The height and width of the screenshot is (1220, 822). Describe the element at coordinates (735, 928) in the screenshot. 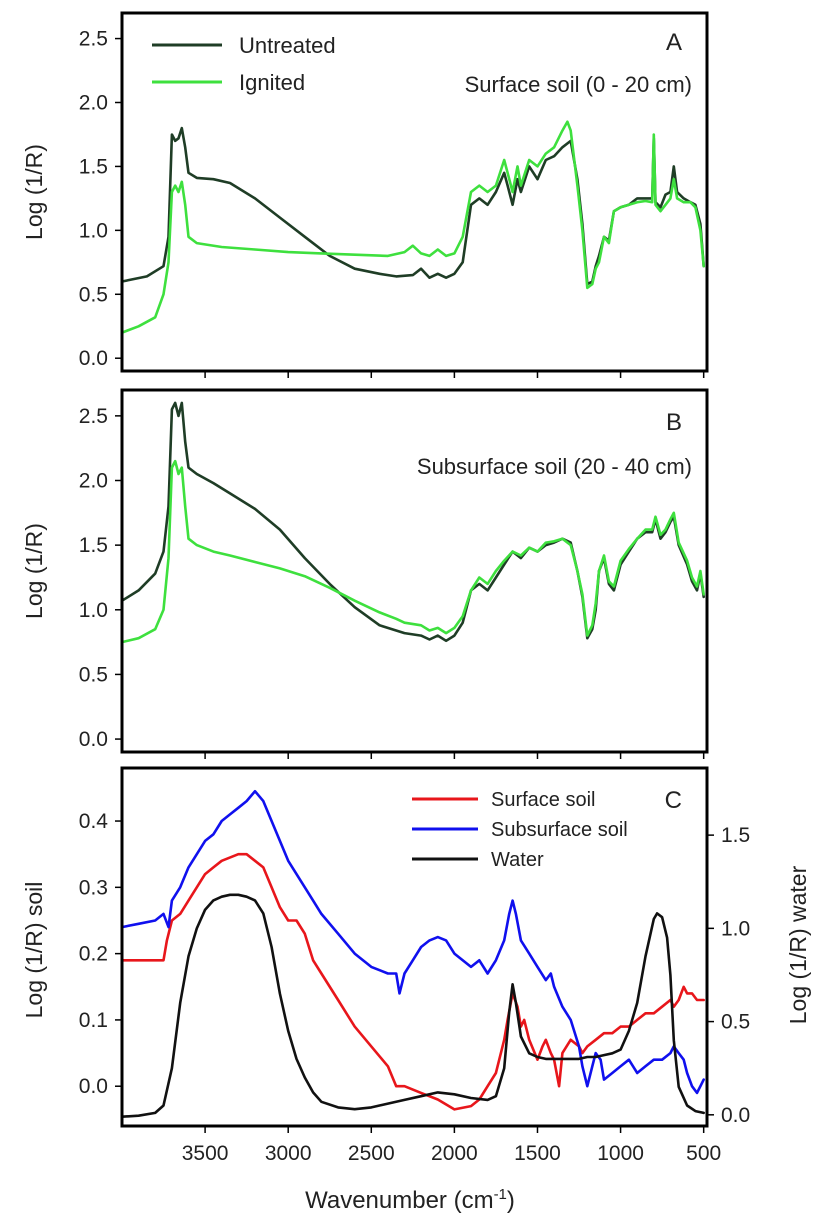

I see `y2-tick-label: 1.0` at that location.